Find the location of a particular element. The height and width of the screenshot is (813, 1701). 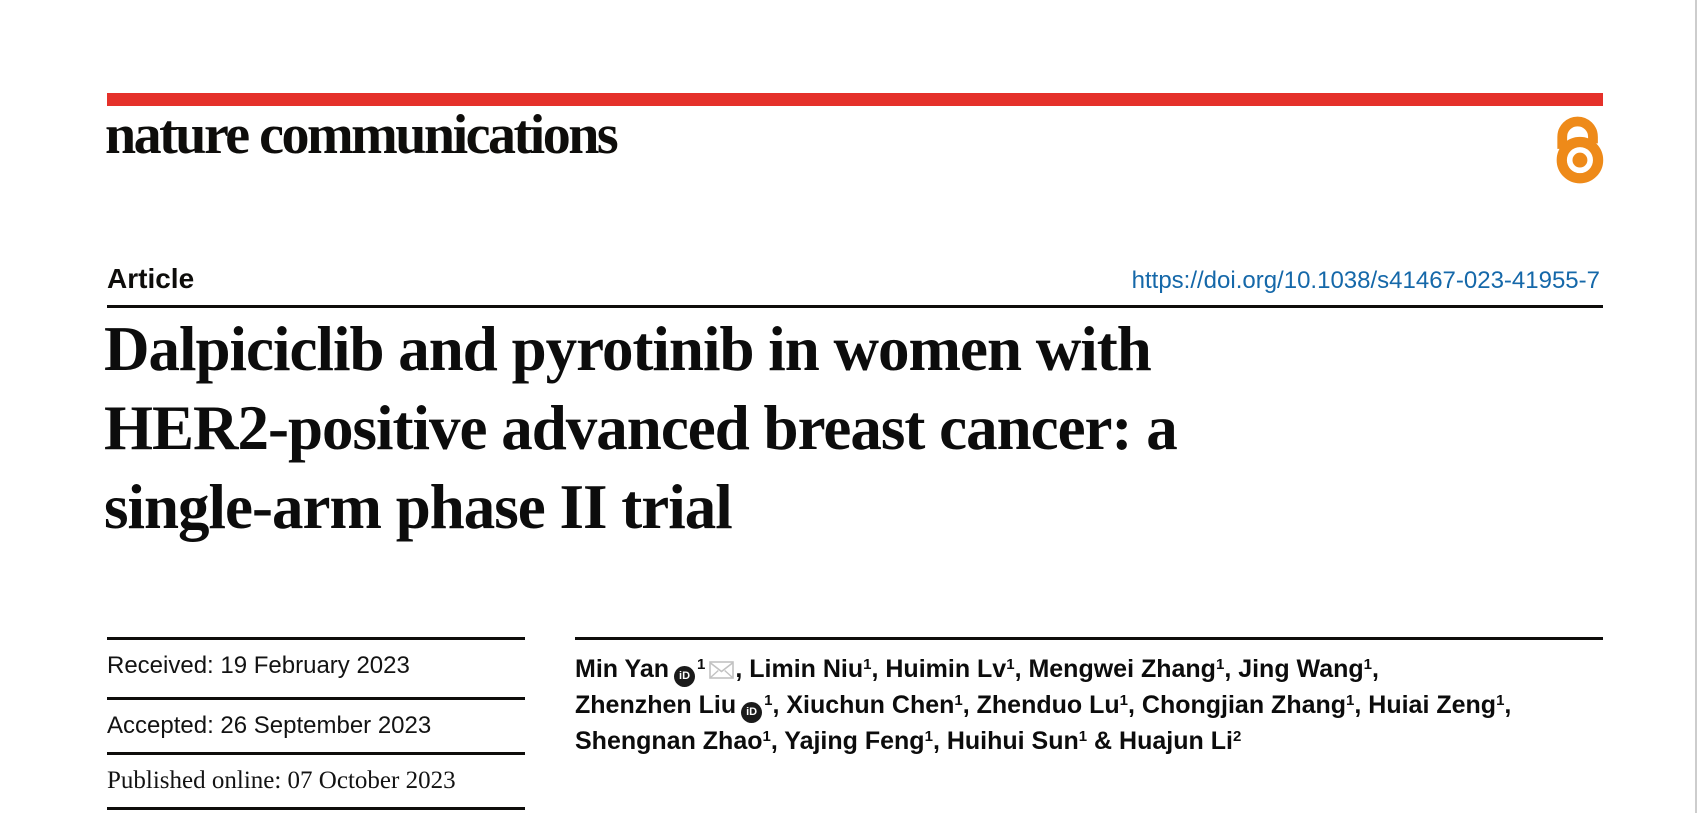

history-row: Received: 19 February 2023 is located at coordinates (316, 667).